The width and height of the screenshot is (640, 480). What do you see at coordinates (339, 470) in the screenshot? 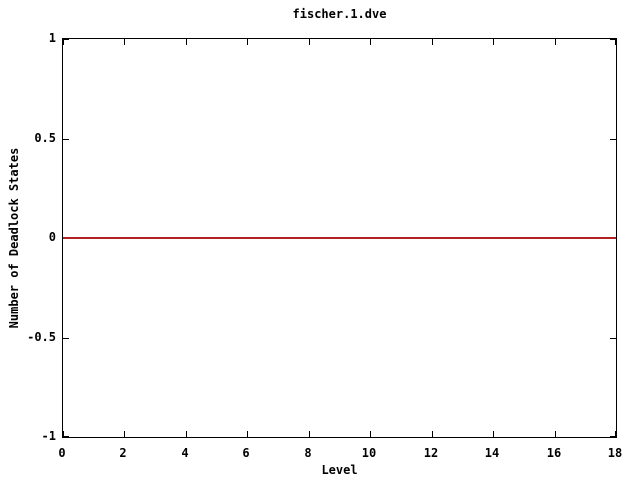
I see `x-axis-label: Level` at bounding box center [339, 470].